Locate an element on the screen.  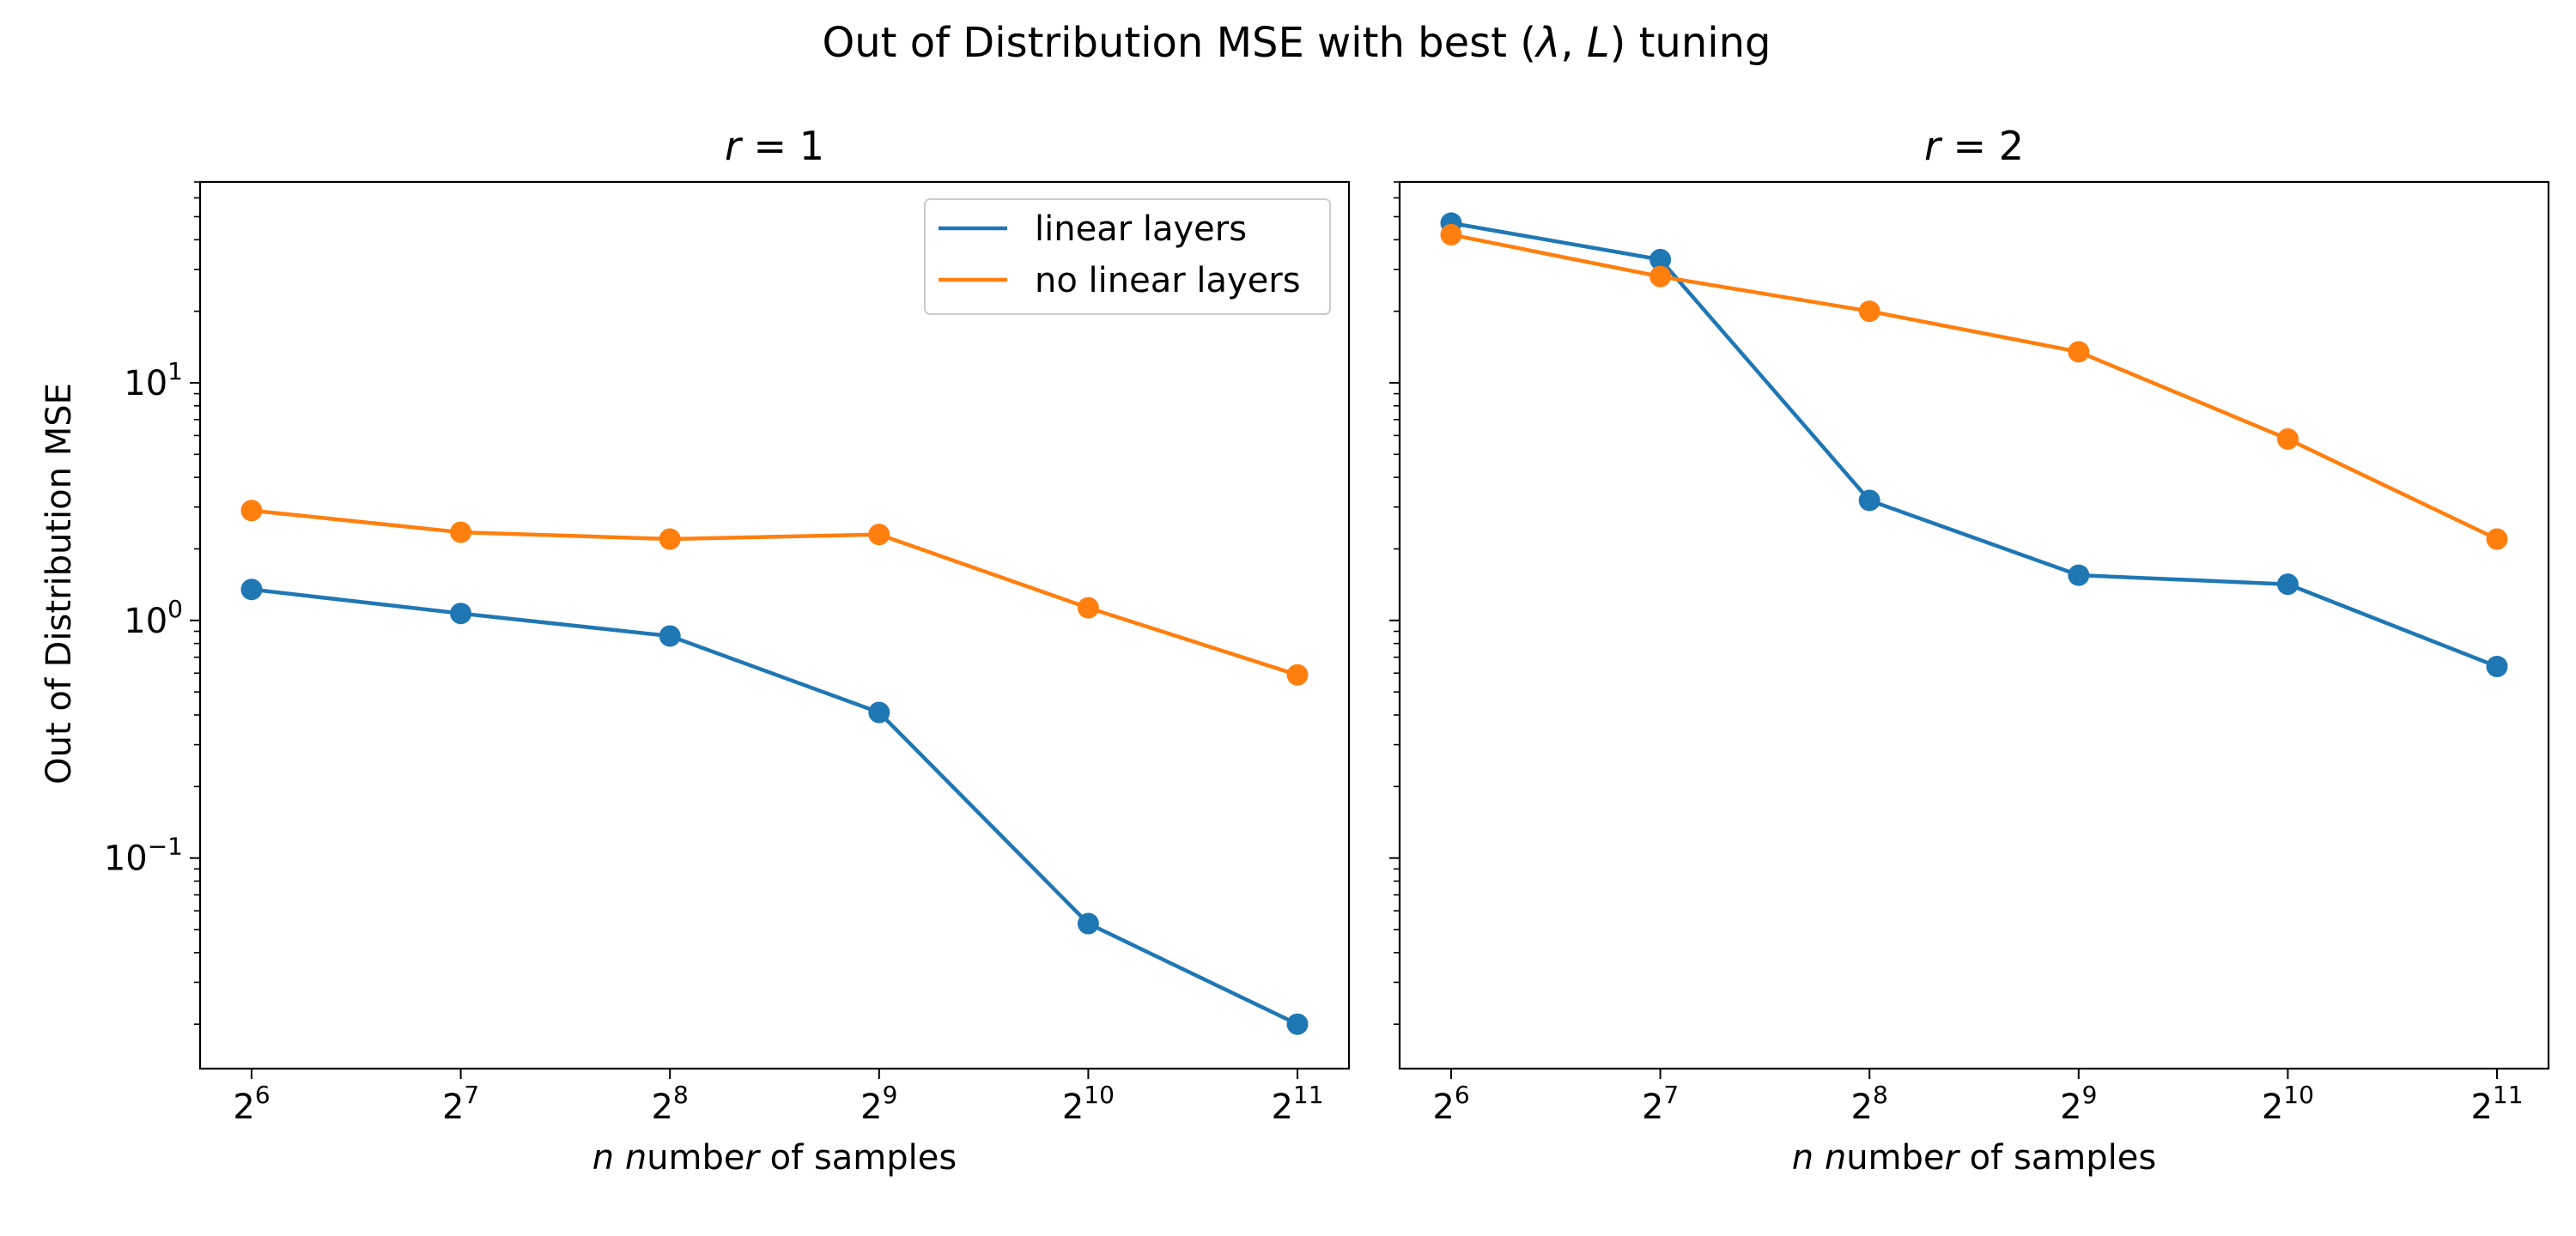
legend-label: no linear layers is located at coordinates (1168, 280).